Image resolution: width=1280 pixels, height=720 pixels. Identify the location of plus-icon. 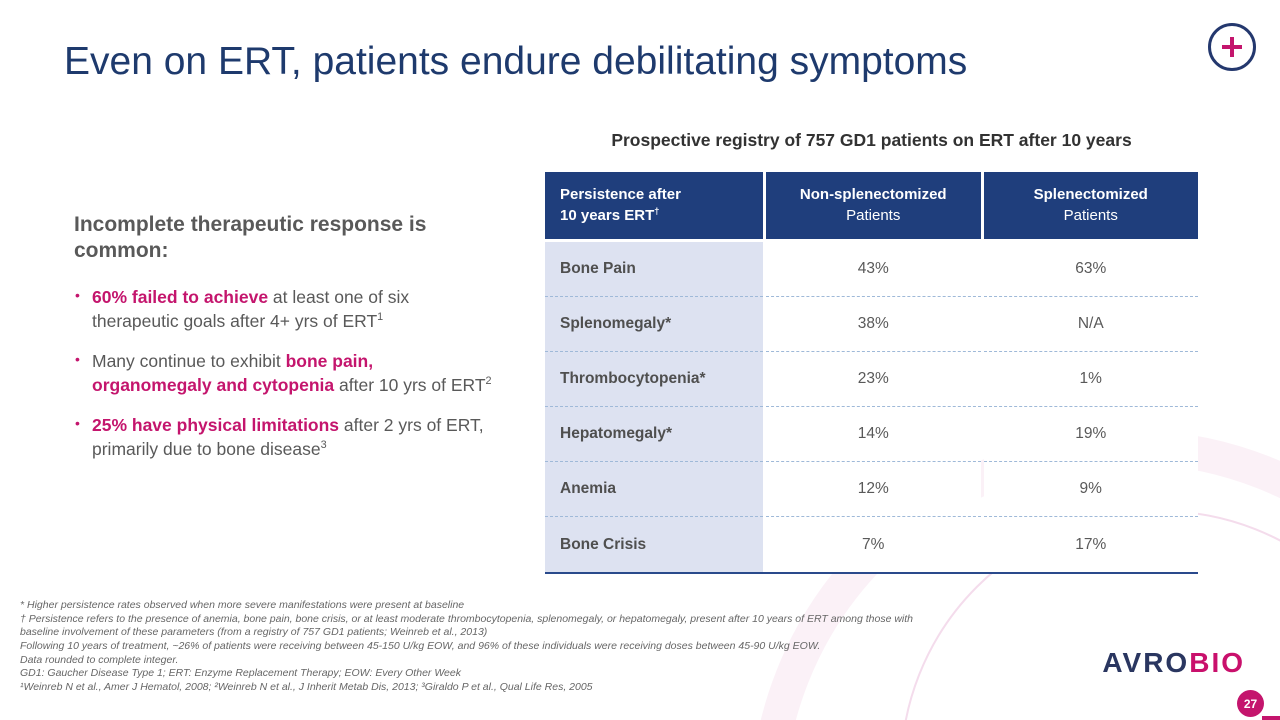
(1232, 47).